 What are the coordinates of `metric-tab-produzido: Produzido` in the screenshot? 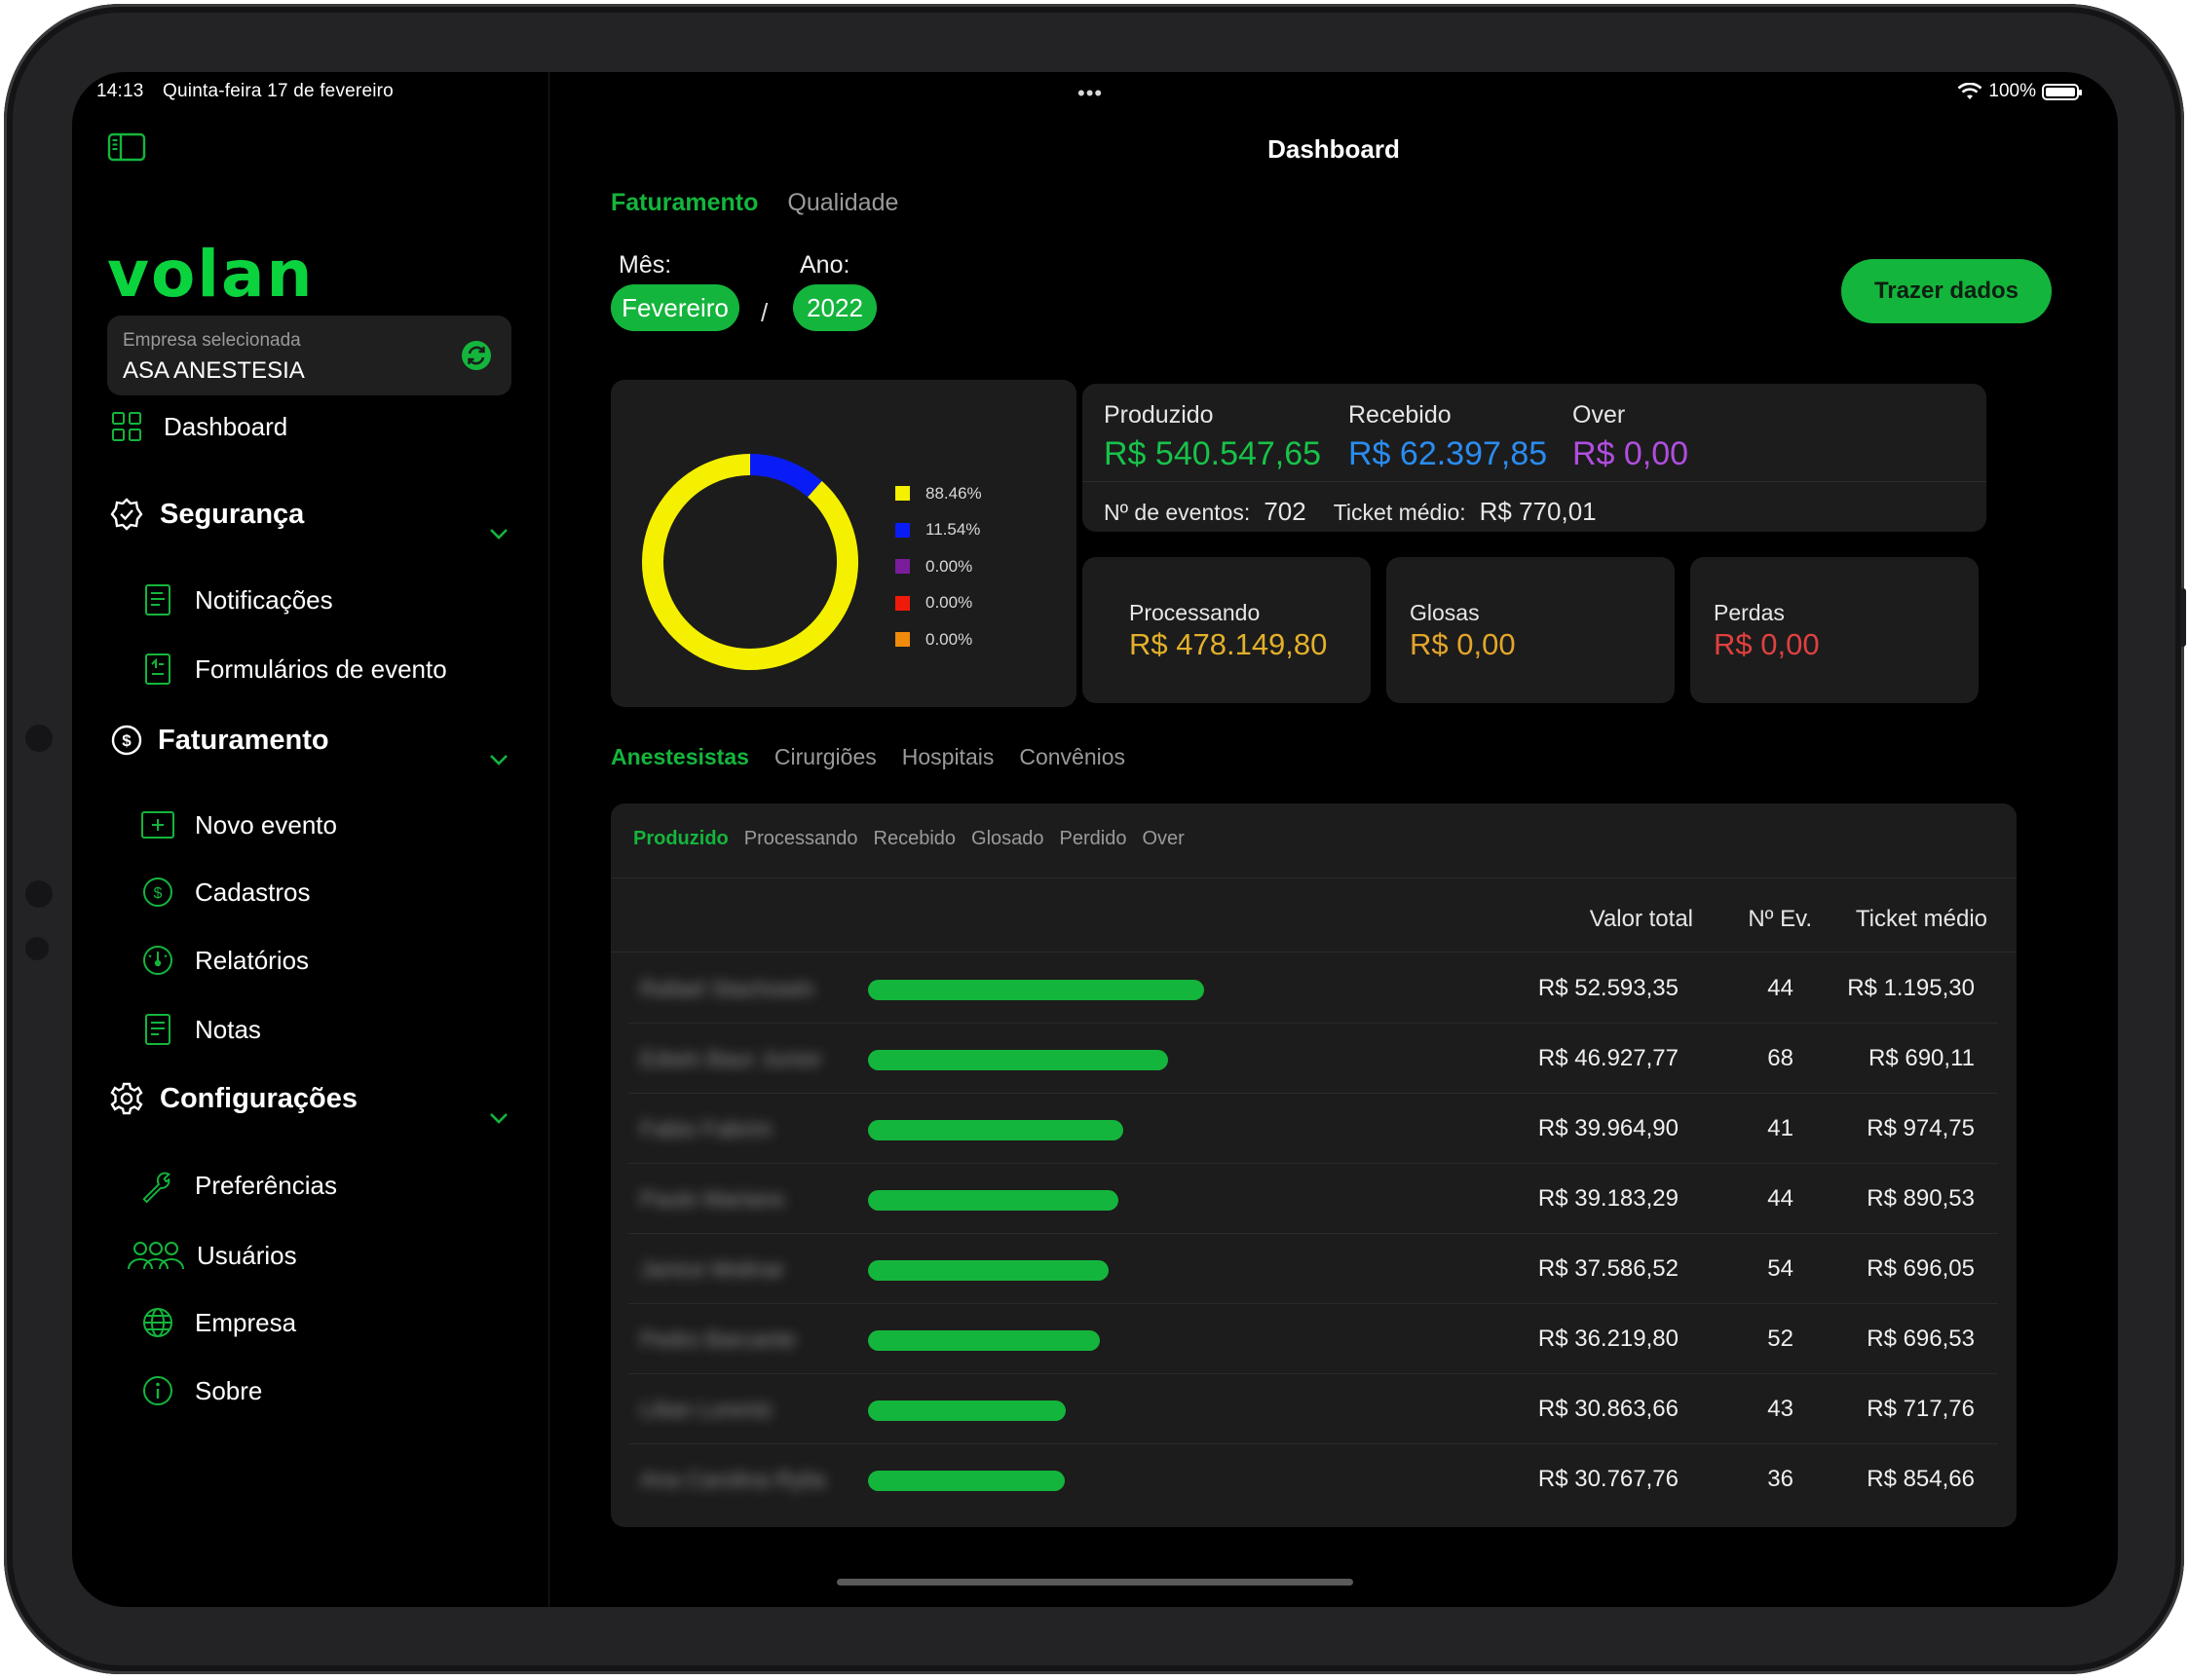 It's located at (681, 838).